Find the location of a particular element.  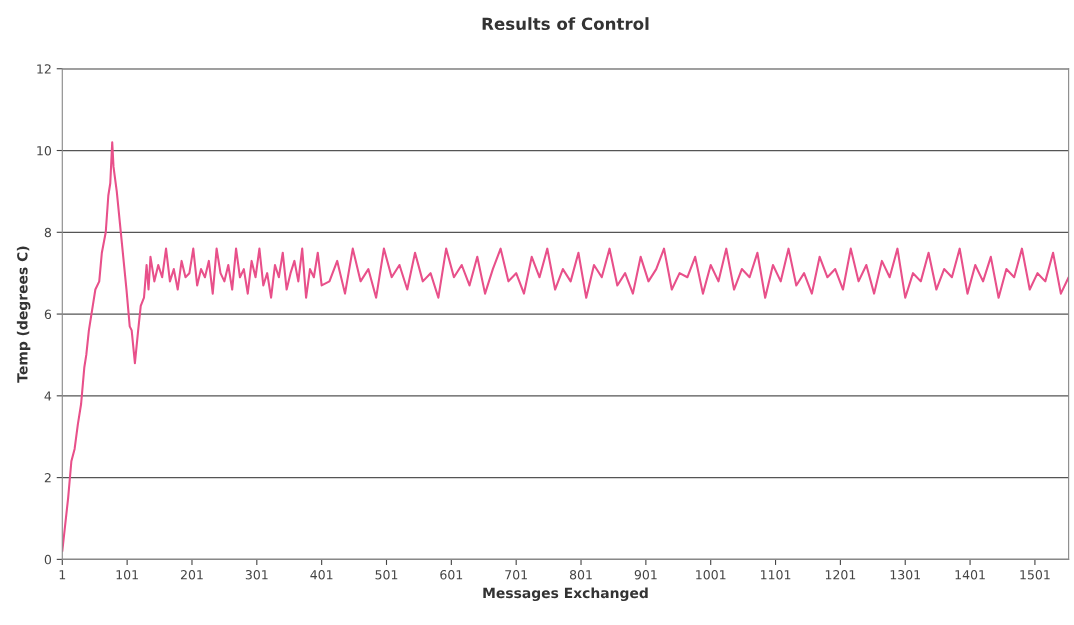

x-tick-label: 1 is located at coordinates (62, 575).